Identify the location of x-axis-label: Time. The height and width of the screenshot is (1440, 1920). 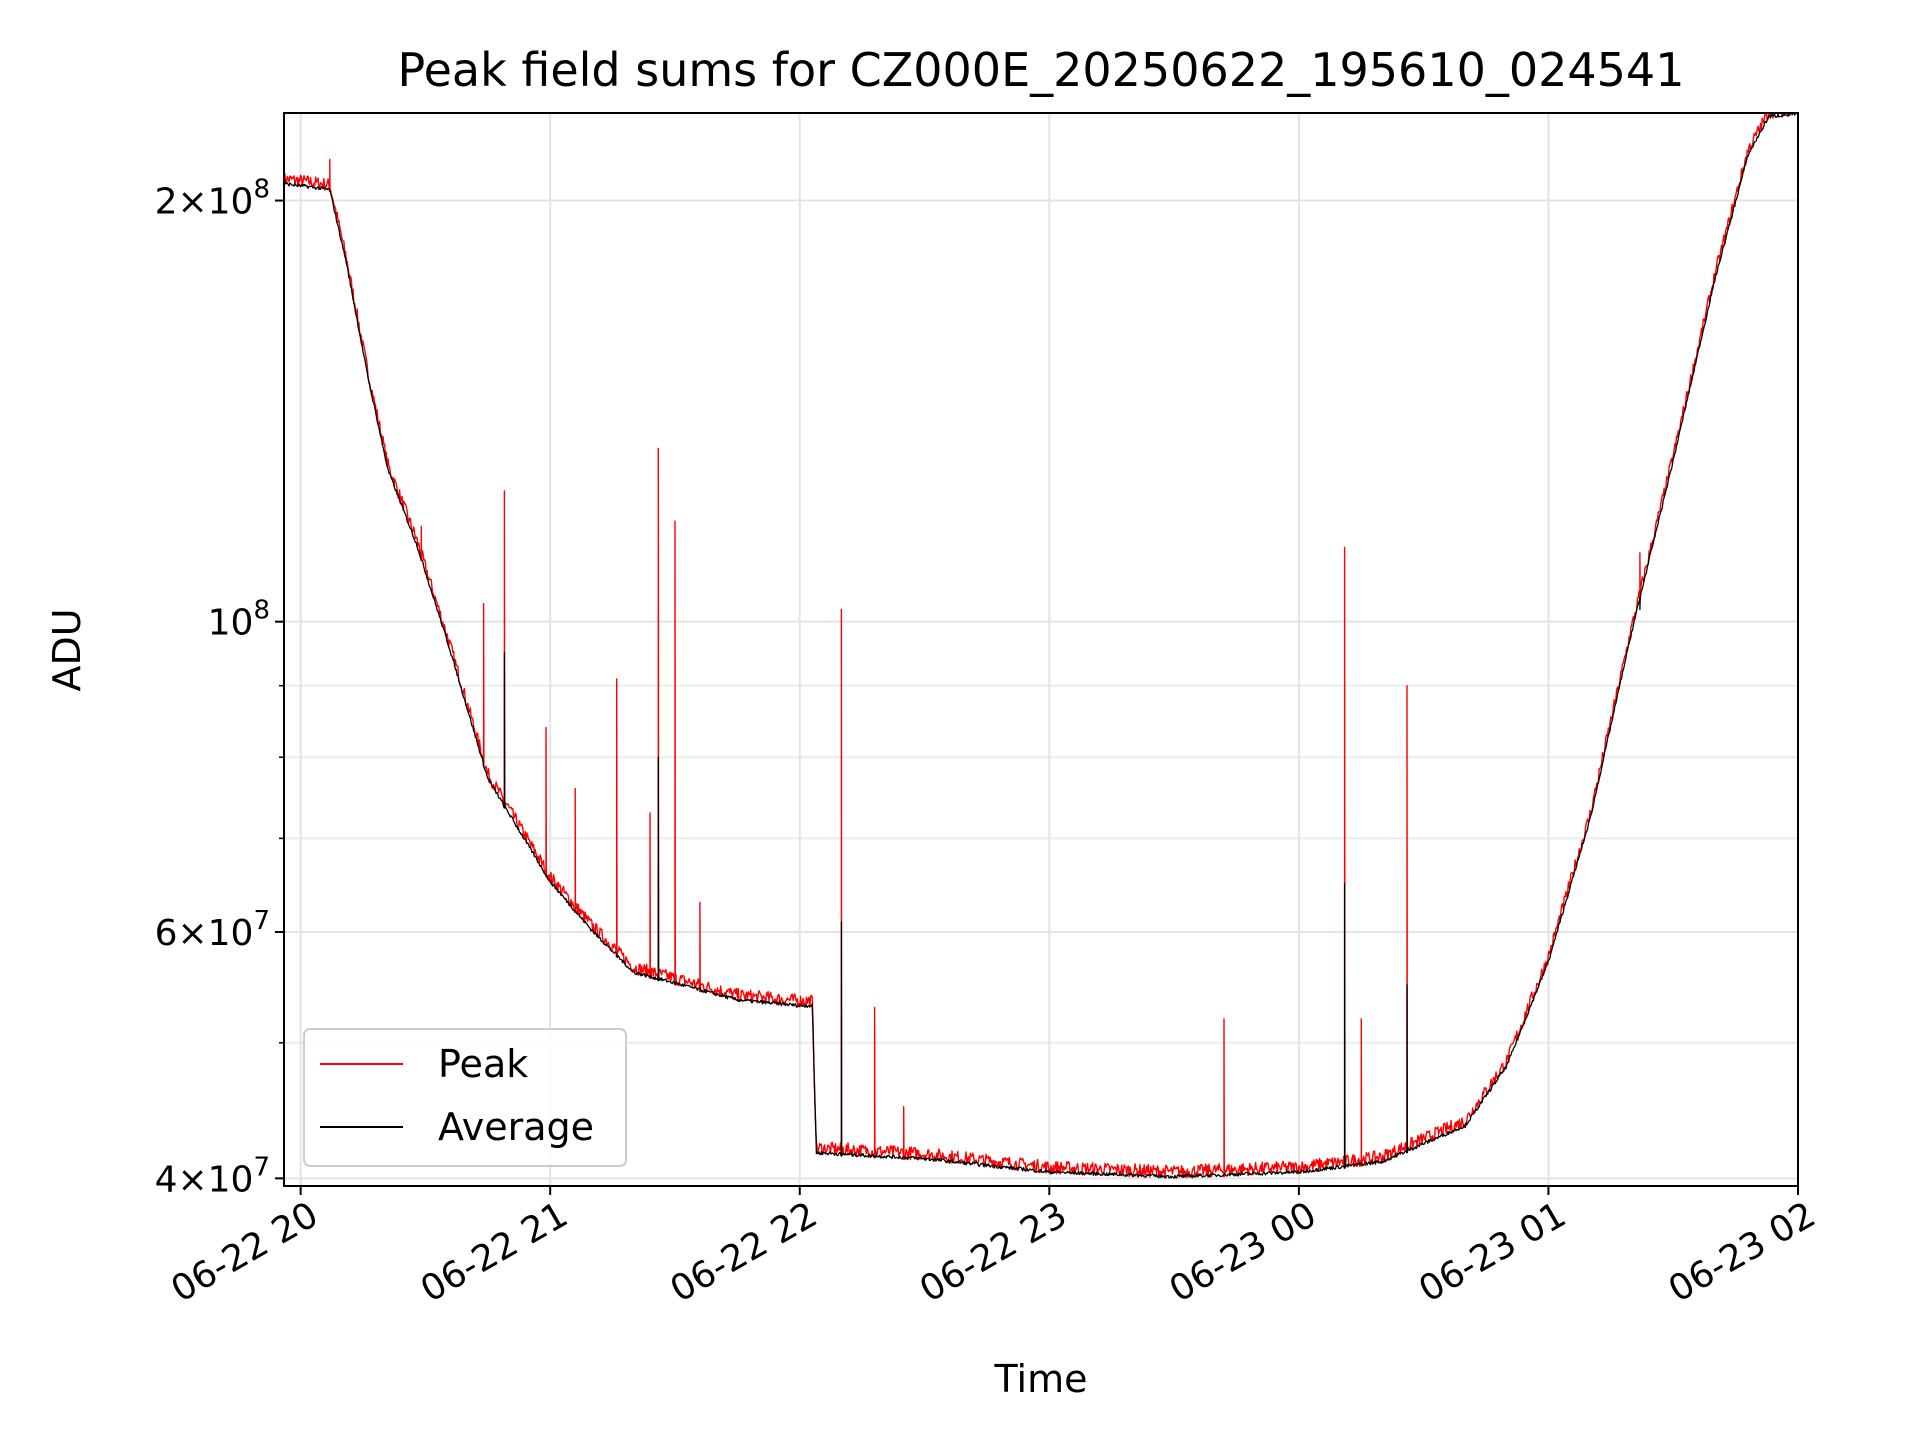
(1041, 1379).